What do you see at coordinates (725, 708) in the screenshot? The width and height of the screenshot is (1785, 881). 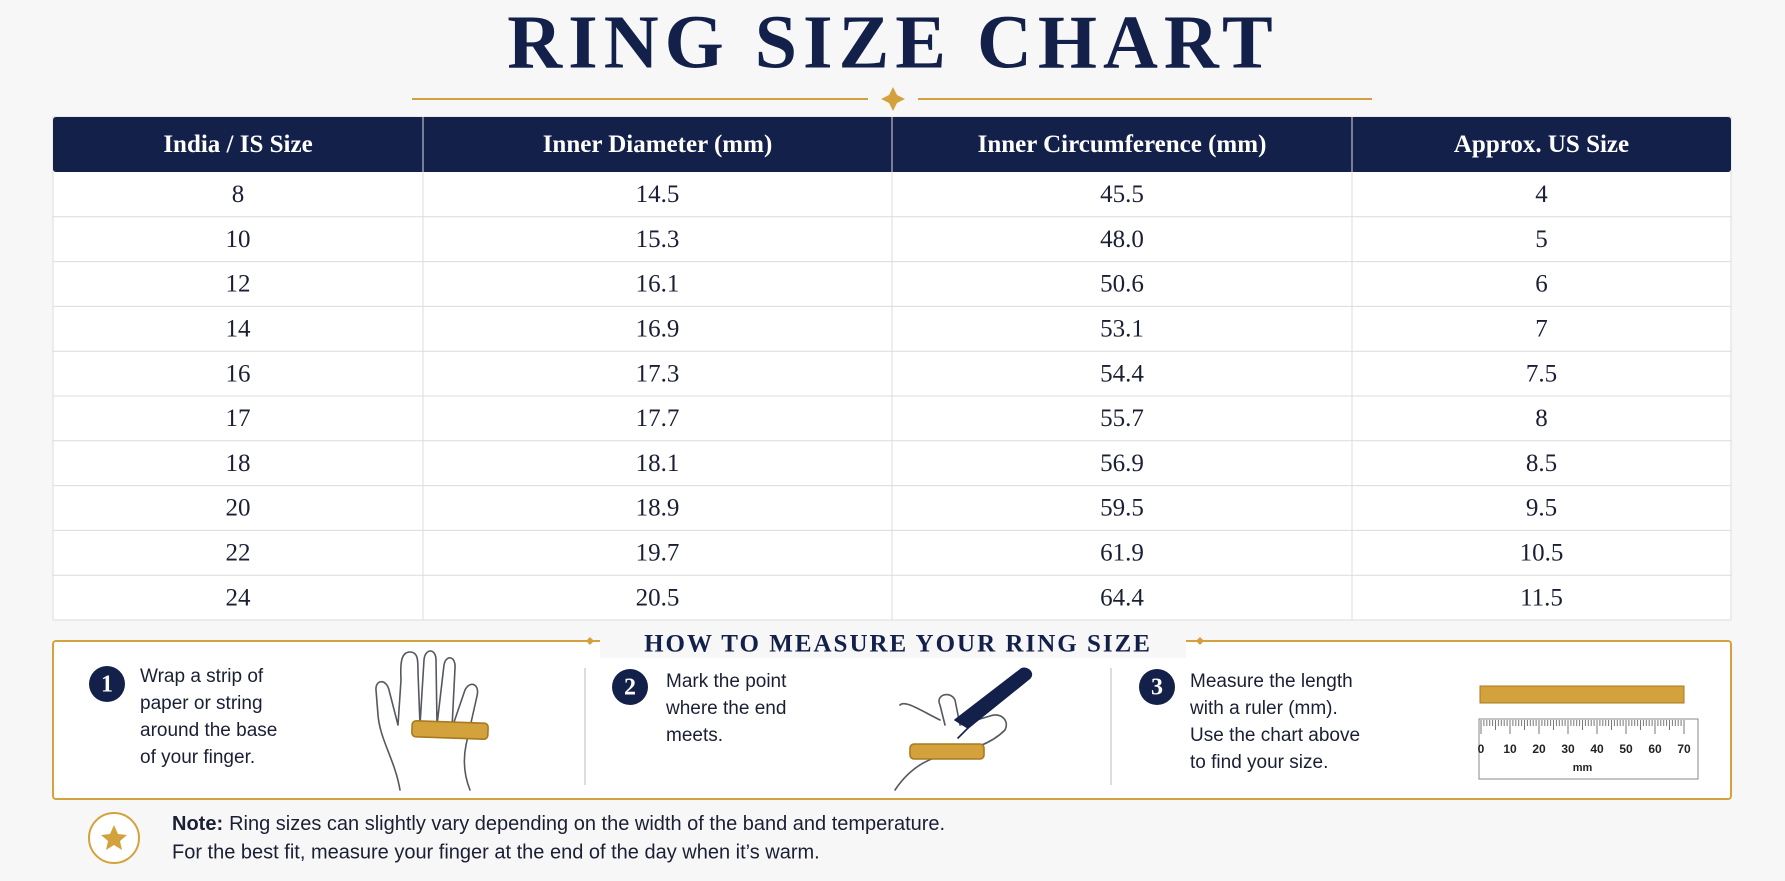 I see `step-text: where the end` at bounding box center [725, 708].